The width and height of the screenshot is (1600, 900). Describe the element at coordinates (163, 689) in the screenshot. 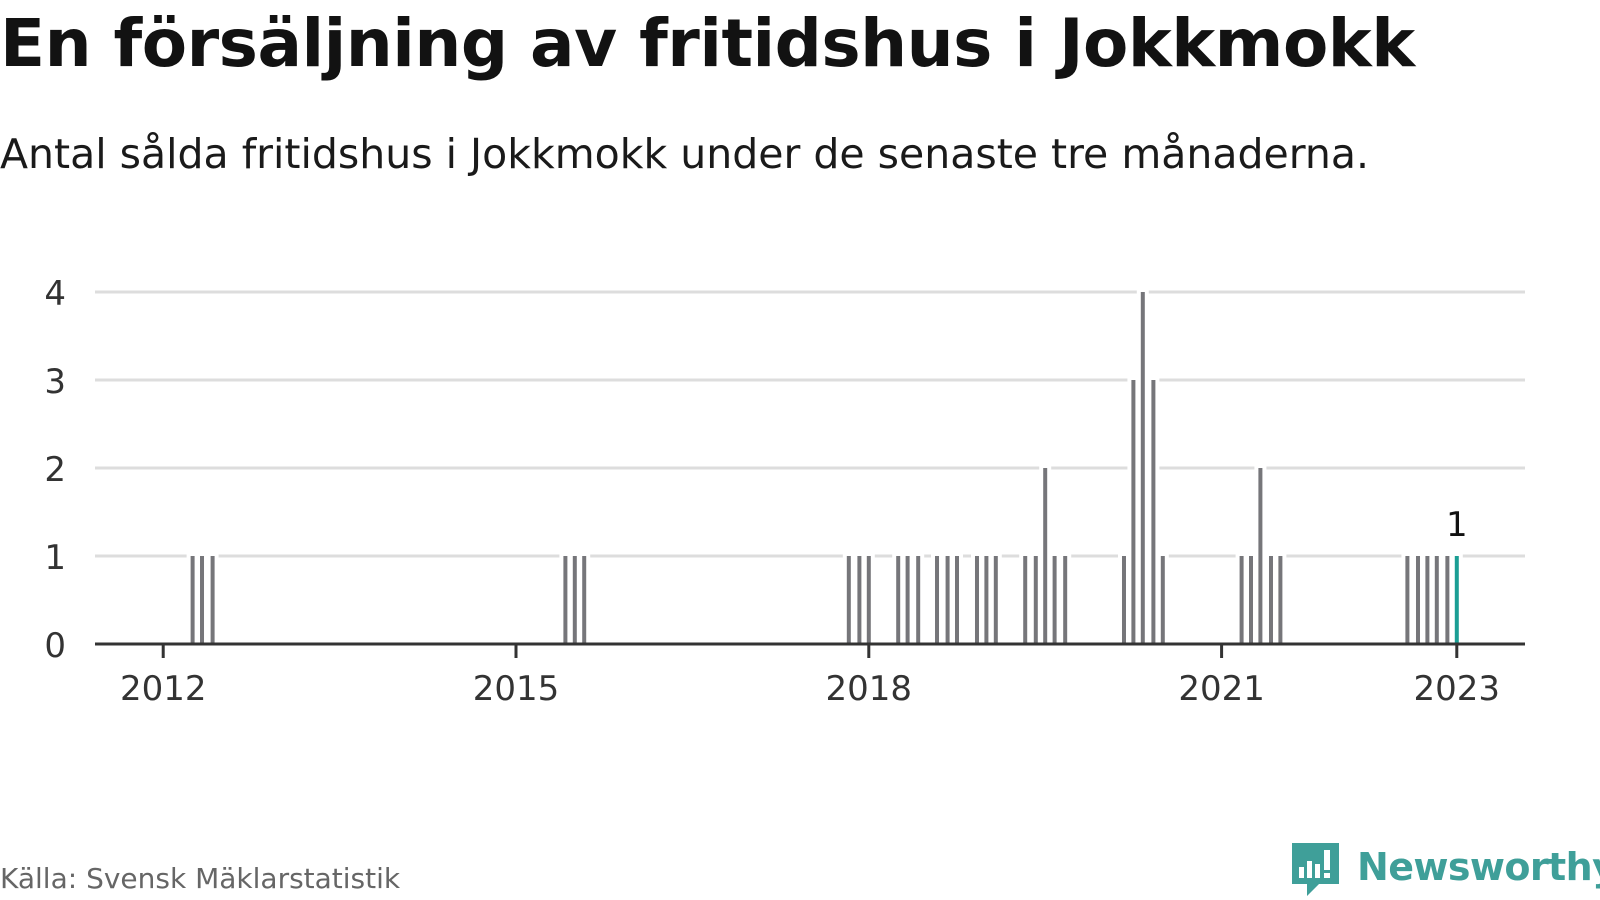

I see `x-tick-label: 2012` at that location.